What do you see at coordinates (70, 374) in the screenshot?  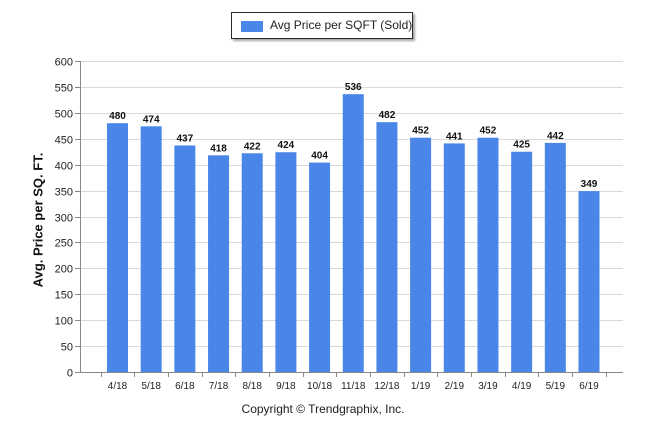 I see `y-tick-label: 0` at bounding box center [70, 374].